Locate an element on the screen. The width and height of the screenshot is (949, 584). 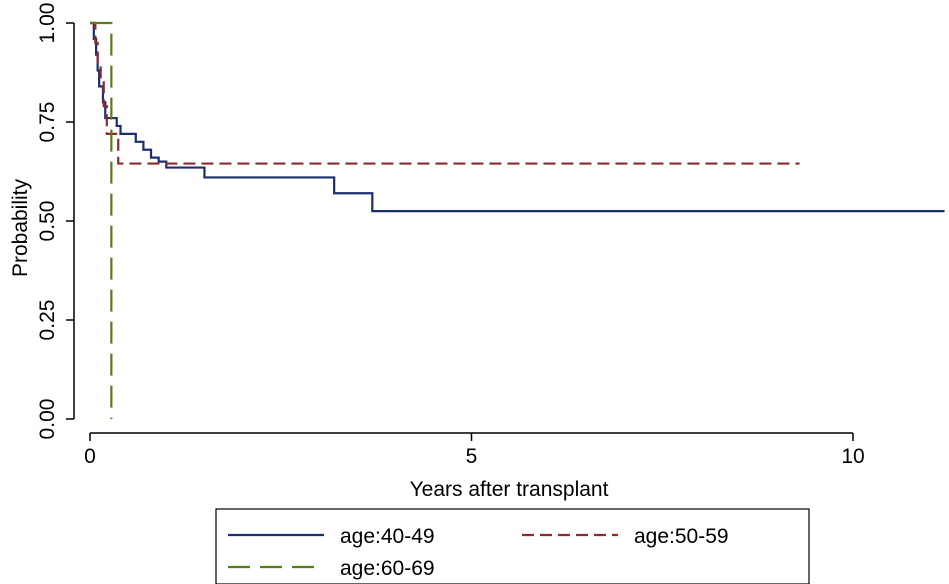
legend-label-2: age:50-59 is located at coordinates (681, 536).